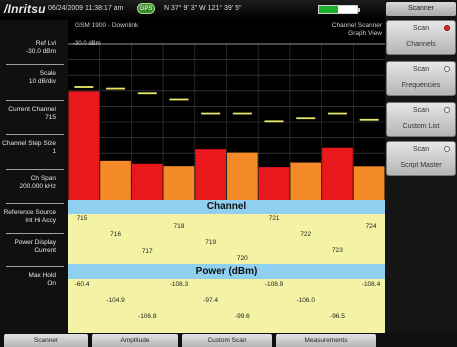 The width and height of the screenshot is (457, 347). I want to click on power-cell: -108.9, so click(274, 284).